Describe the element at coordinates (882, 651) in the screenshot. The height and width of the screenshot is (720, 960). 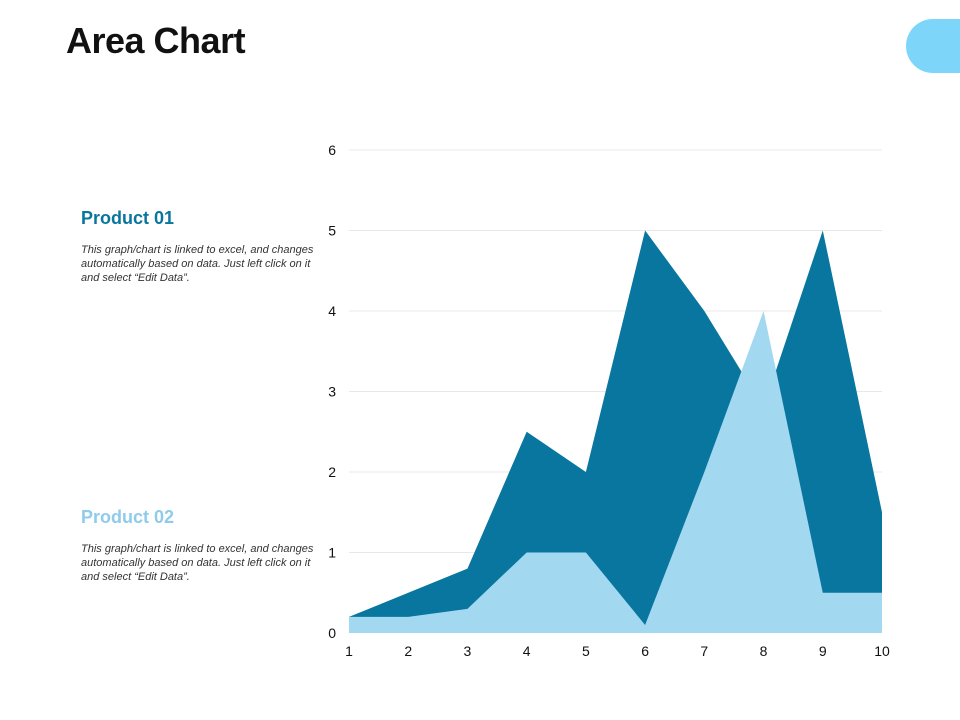
I see `x-tick-label: 10` at that location.